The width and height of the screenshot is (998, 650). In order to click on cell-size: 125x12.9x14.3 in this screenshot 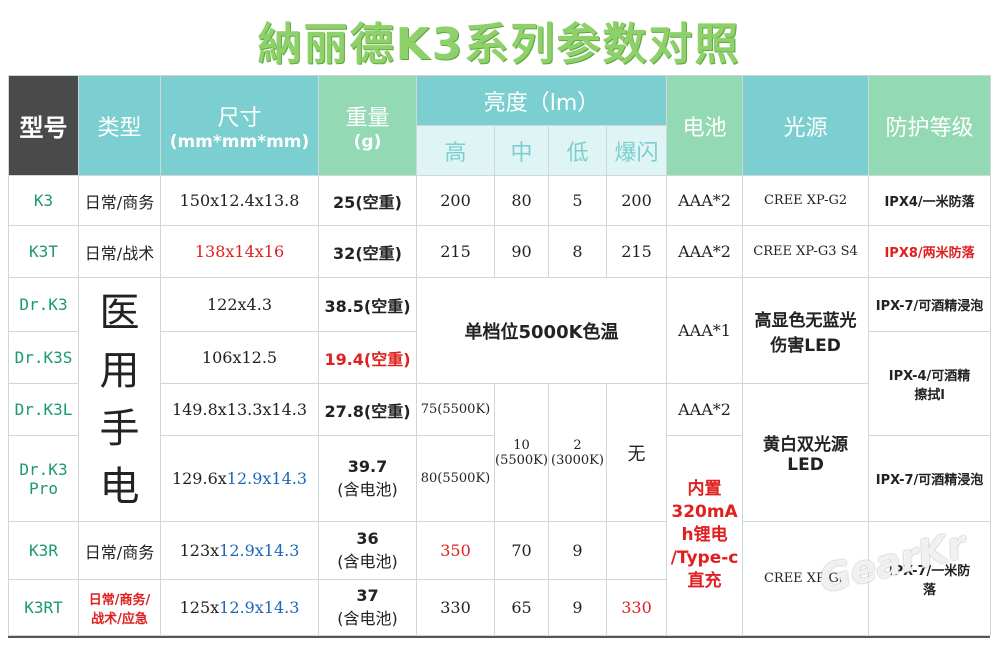, I will do `click(239, 607)`.